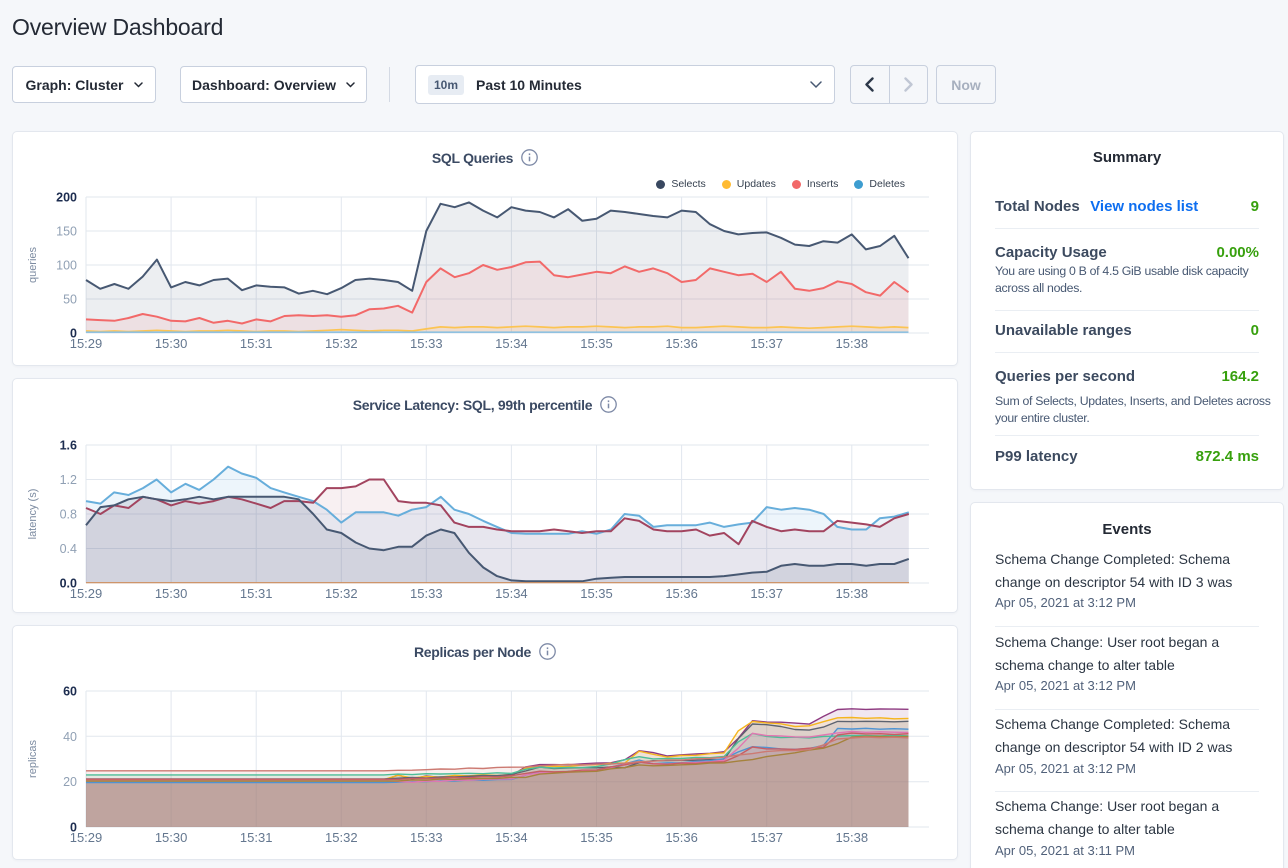 The height and width of the screenshot is (868, 1288). Describe the element at coordinates (68, 584) in the screenshot. I see `svg-text: 0.0` at that location.